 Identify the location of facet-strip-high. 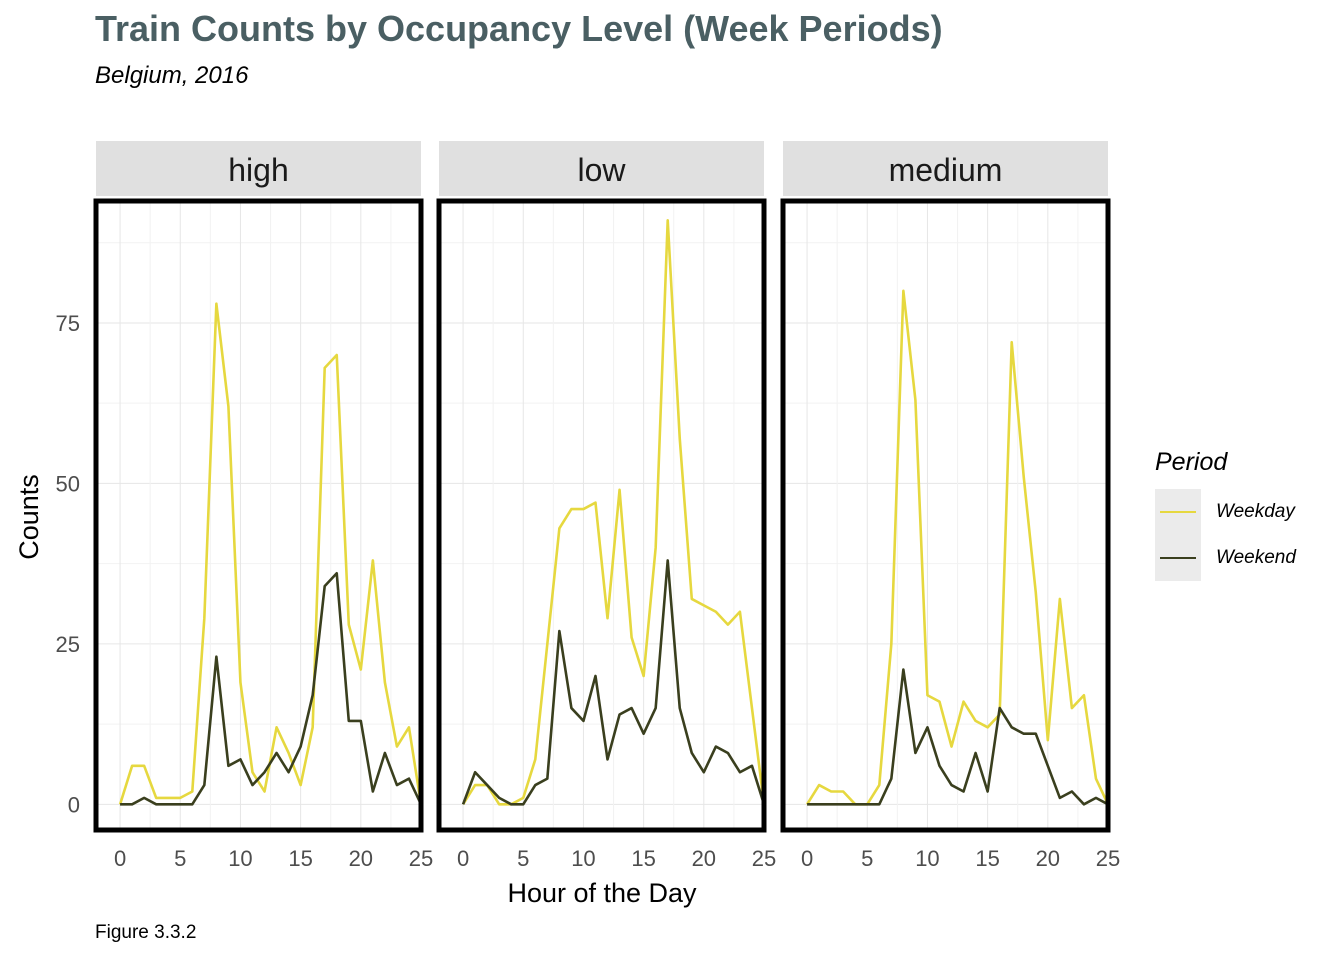
(258, 168).